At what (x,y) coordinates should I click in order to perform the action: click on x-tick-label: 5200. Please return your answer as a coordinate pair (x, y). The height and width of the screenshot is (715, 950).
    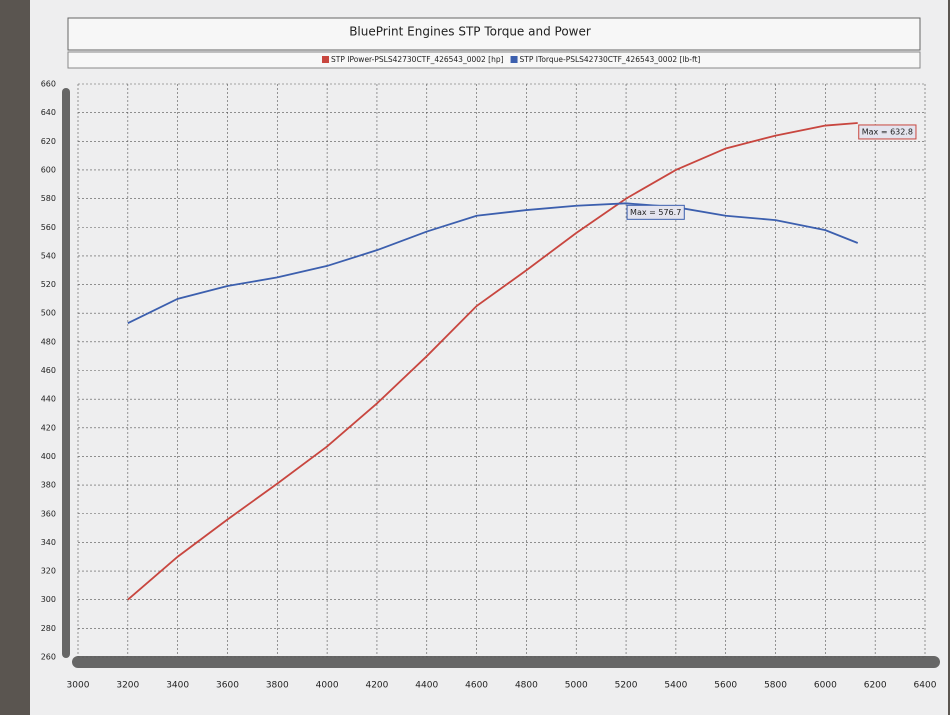
    Looking at the image, I should click on (626, 686).